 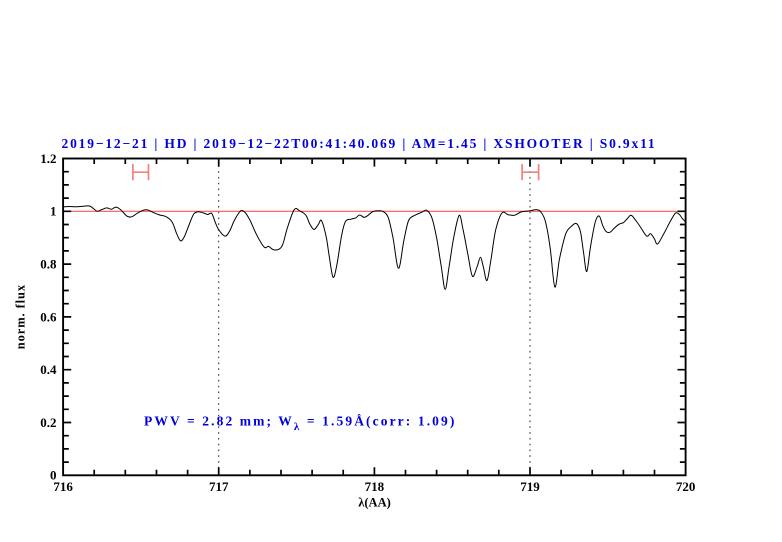 I want to click on svg-text: 717, so click(x=219, y=486).